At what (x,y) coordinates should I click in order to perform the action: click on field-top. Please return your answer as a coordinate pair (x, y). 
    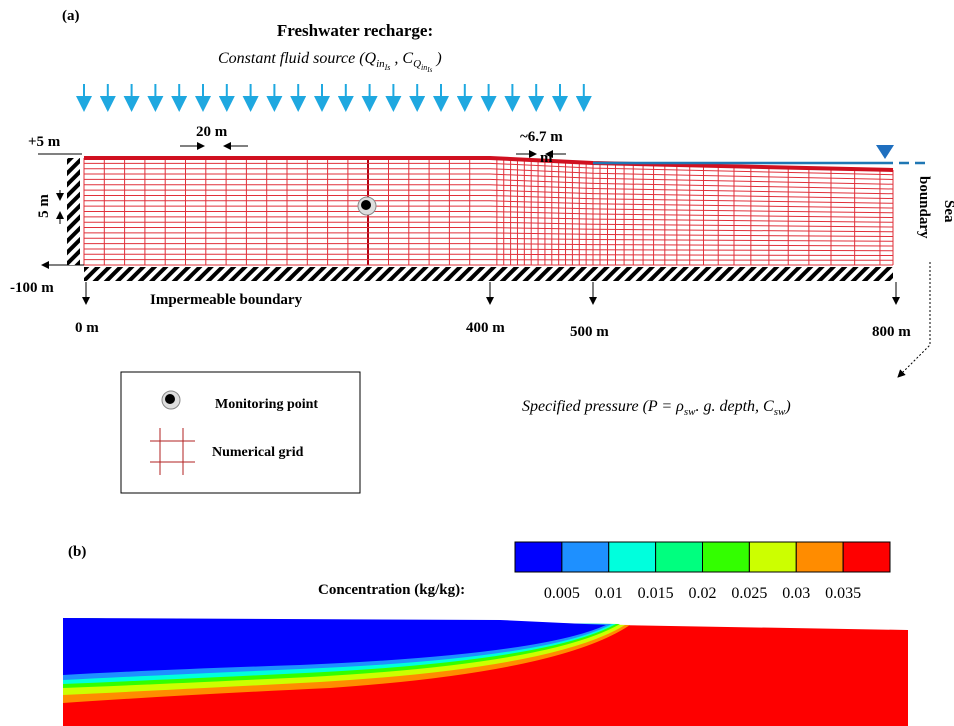
    Looking at the image, I should click on (485, 624).